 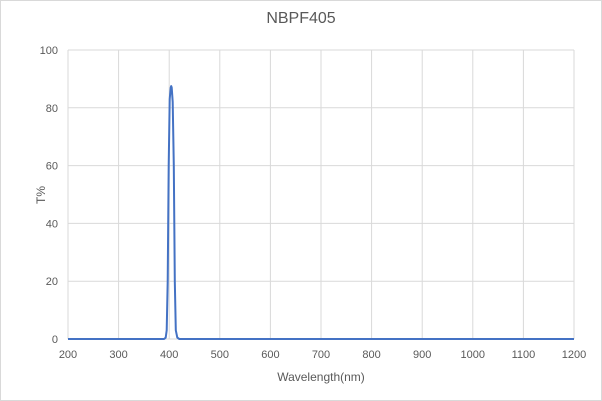 I want to click on y-axis-label: T%, so click(x=41, y=195).